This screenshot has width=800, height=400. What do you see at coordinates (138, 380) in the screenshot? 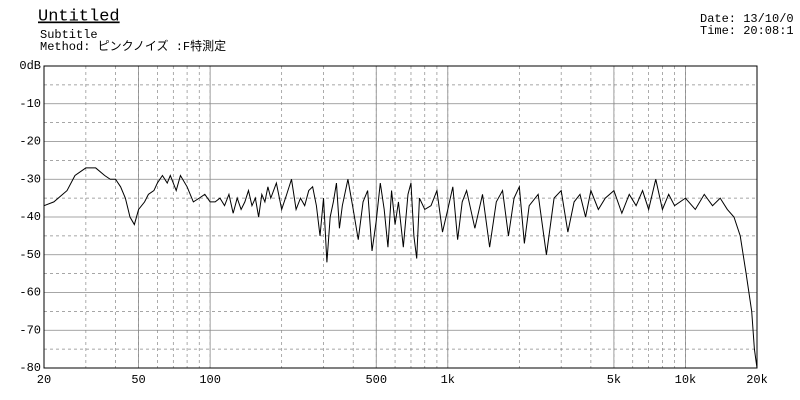
I see `x-tick-label: 50` at bounding box center [138, 380].